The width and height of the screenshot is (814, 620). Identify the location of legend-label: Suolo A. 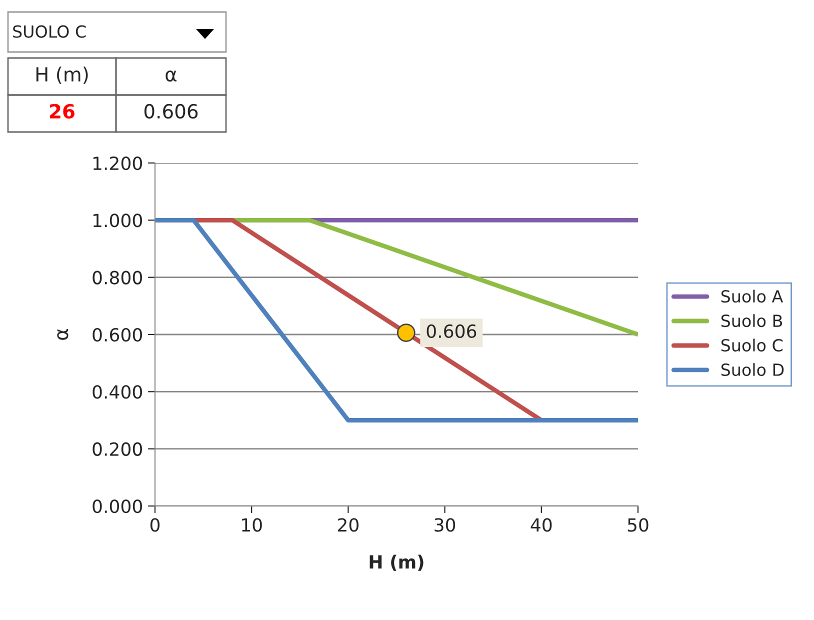
(752, 296).